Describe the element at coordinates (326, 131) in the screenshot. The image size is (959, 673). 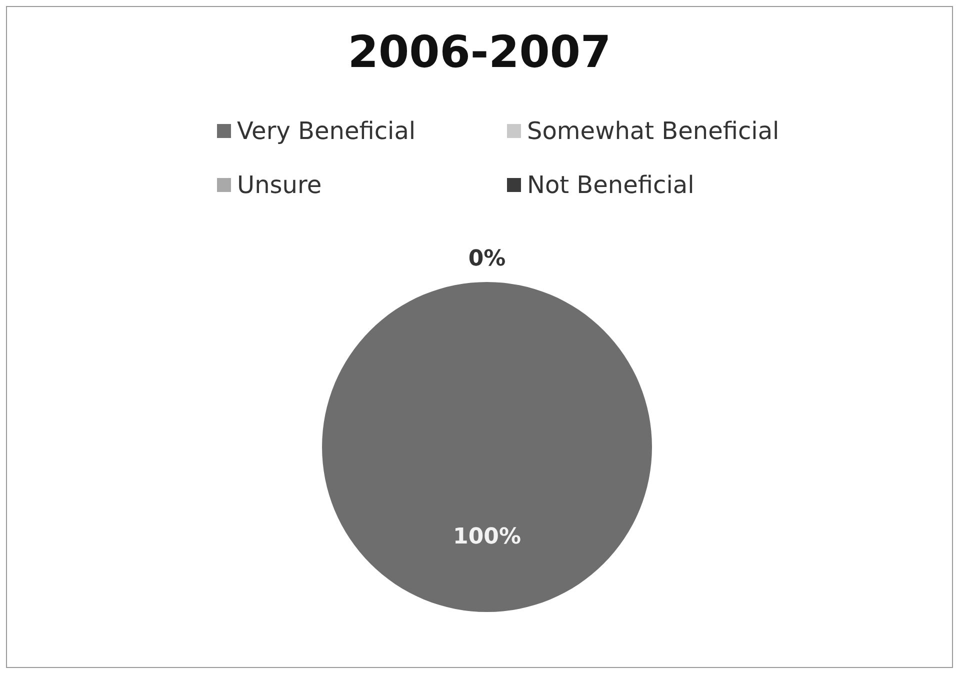
I see `legend-label: Very Beneficial` at that location.